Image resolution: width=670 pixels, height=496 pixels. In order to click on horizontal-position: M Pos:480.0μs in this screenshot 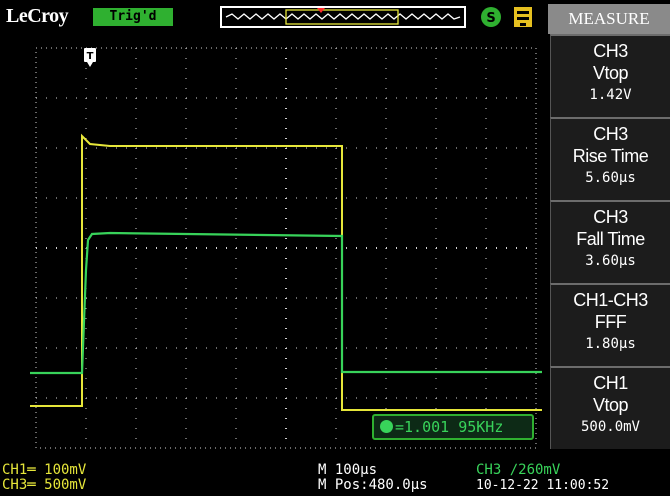, I will do `click(373, 485)`.